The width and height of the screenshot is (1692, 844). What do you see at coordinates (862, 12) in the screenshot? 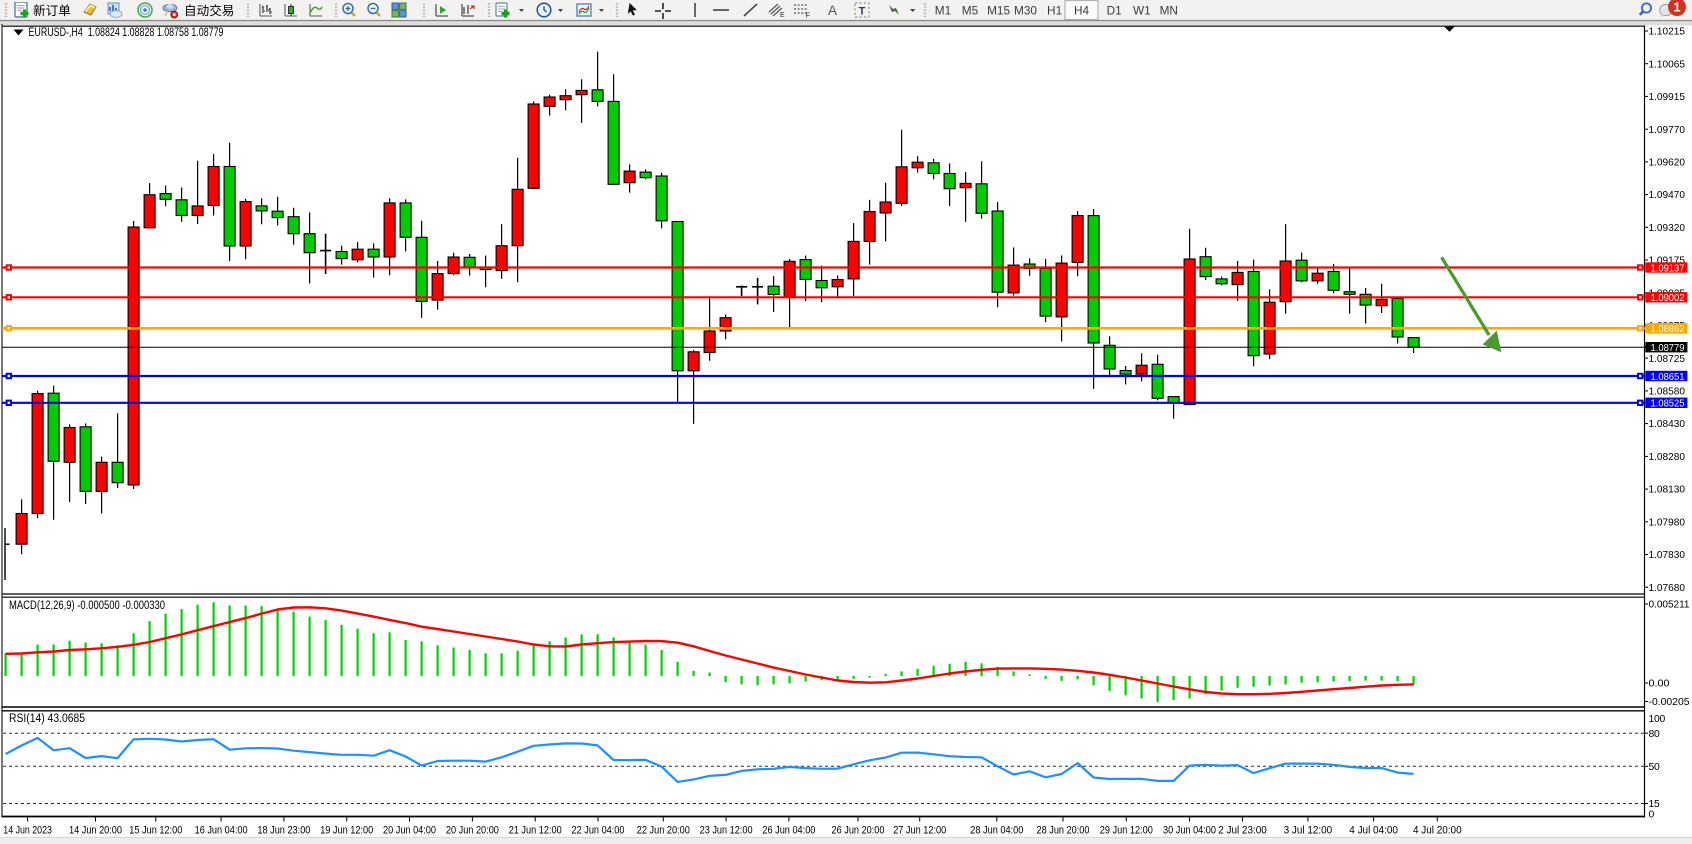
I see `svg-text: T` at bounding box center [862, 12].